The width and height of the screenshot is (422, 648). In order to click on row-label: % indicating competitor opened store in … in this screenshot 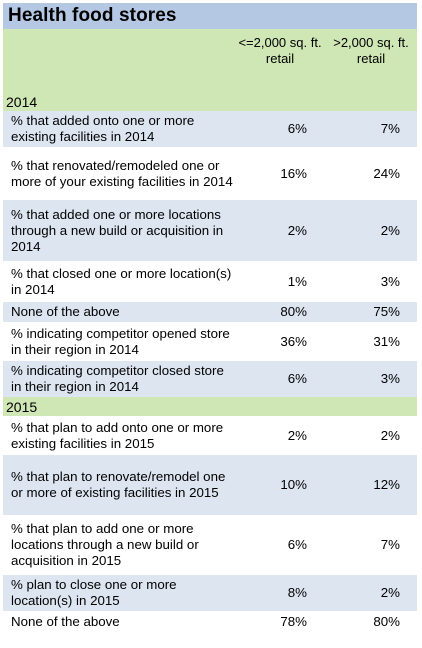, I will do `click(120, 341)`.